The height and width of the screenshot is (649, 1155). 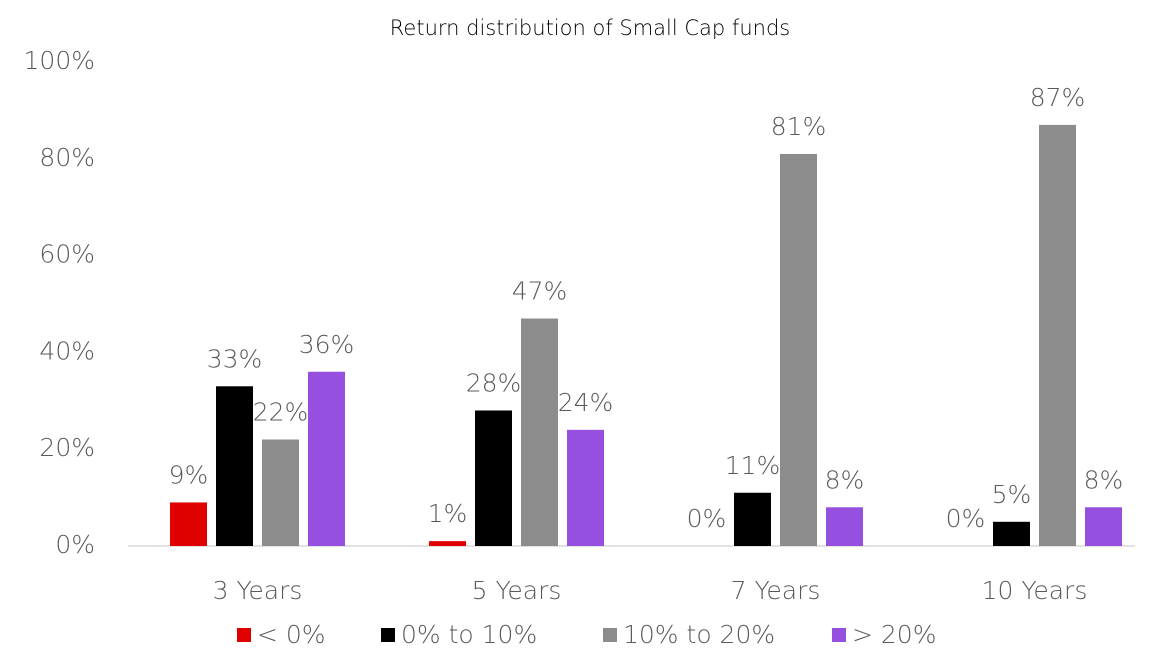 I want to click on data-label: 36%, so click(x=327, y=344).